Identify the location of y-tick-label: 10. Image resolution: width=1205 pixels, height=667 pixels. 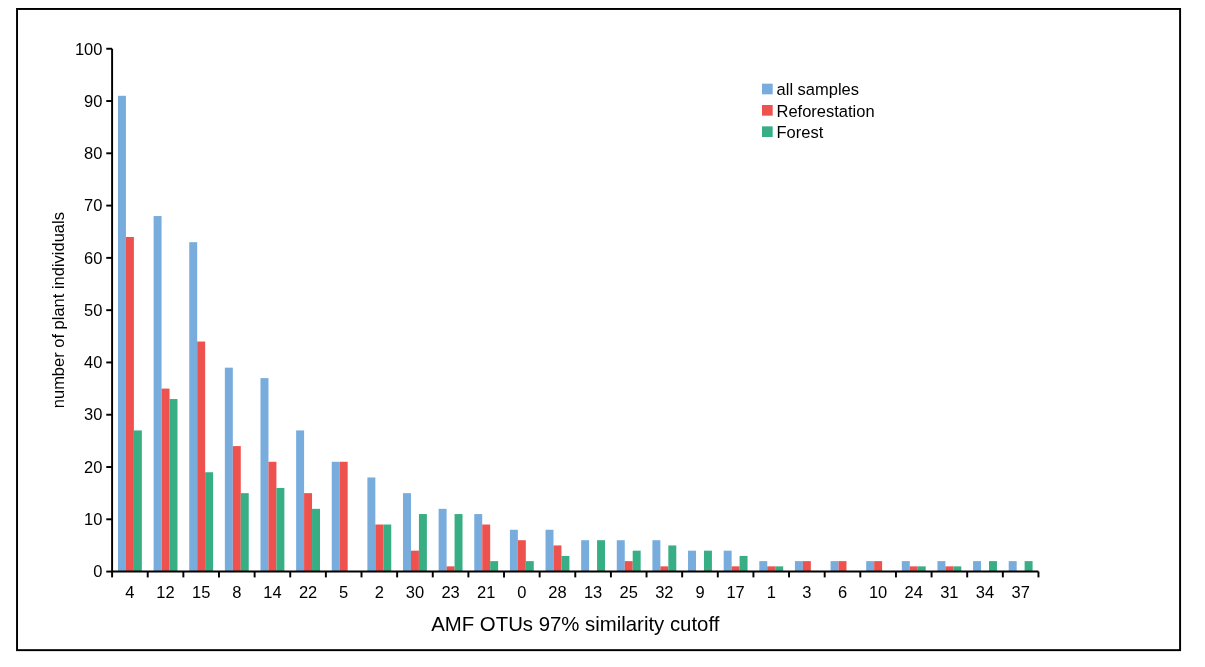
(93, 519).